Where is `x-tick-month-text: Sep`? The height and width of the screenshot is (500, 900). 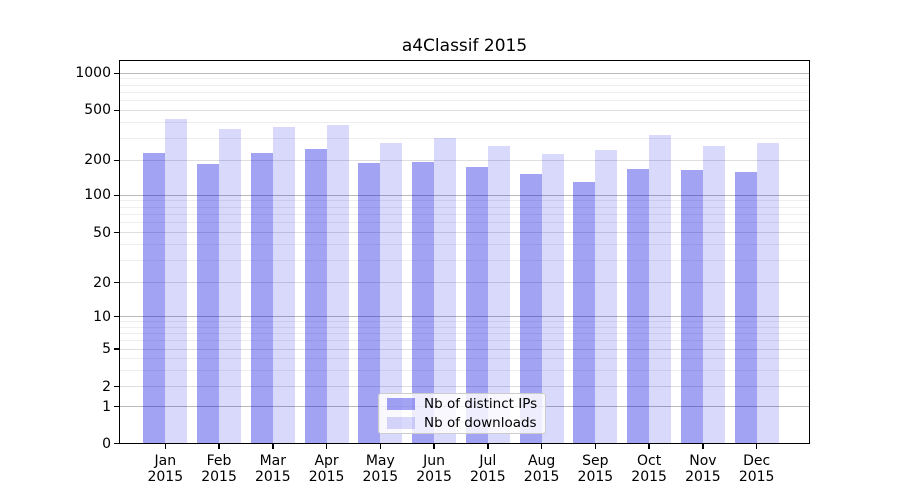
x-tick-month-text: Sep is located at coordinates (595, 461).